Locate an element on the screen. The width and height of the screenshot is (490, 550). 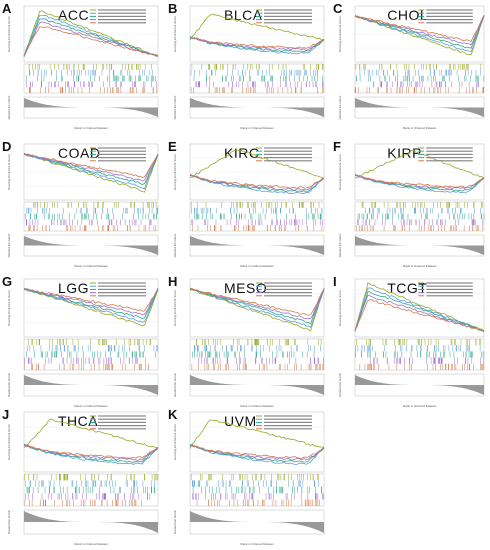
panel-letter: F is located at coordinates (337, 146).